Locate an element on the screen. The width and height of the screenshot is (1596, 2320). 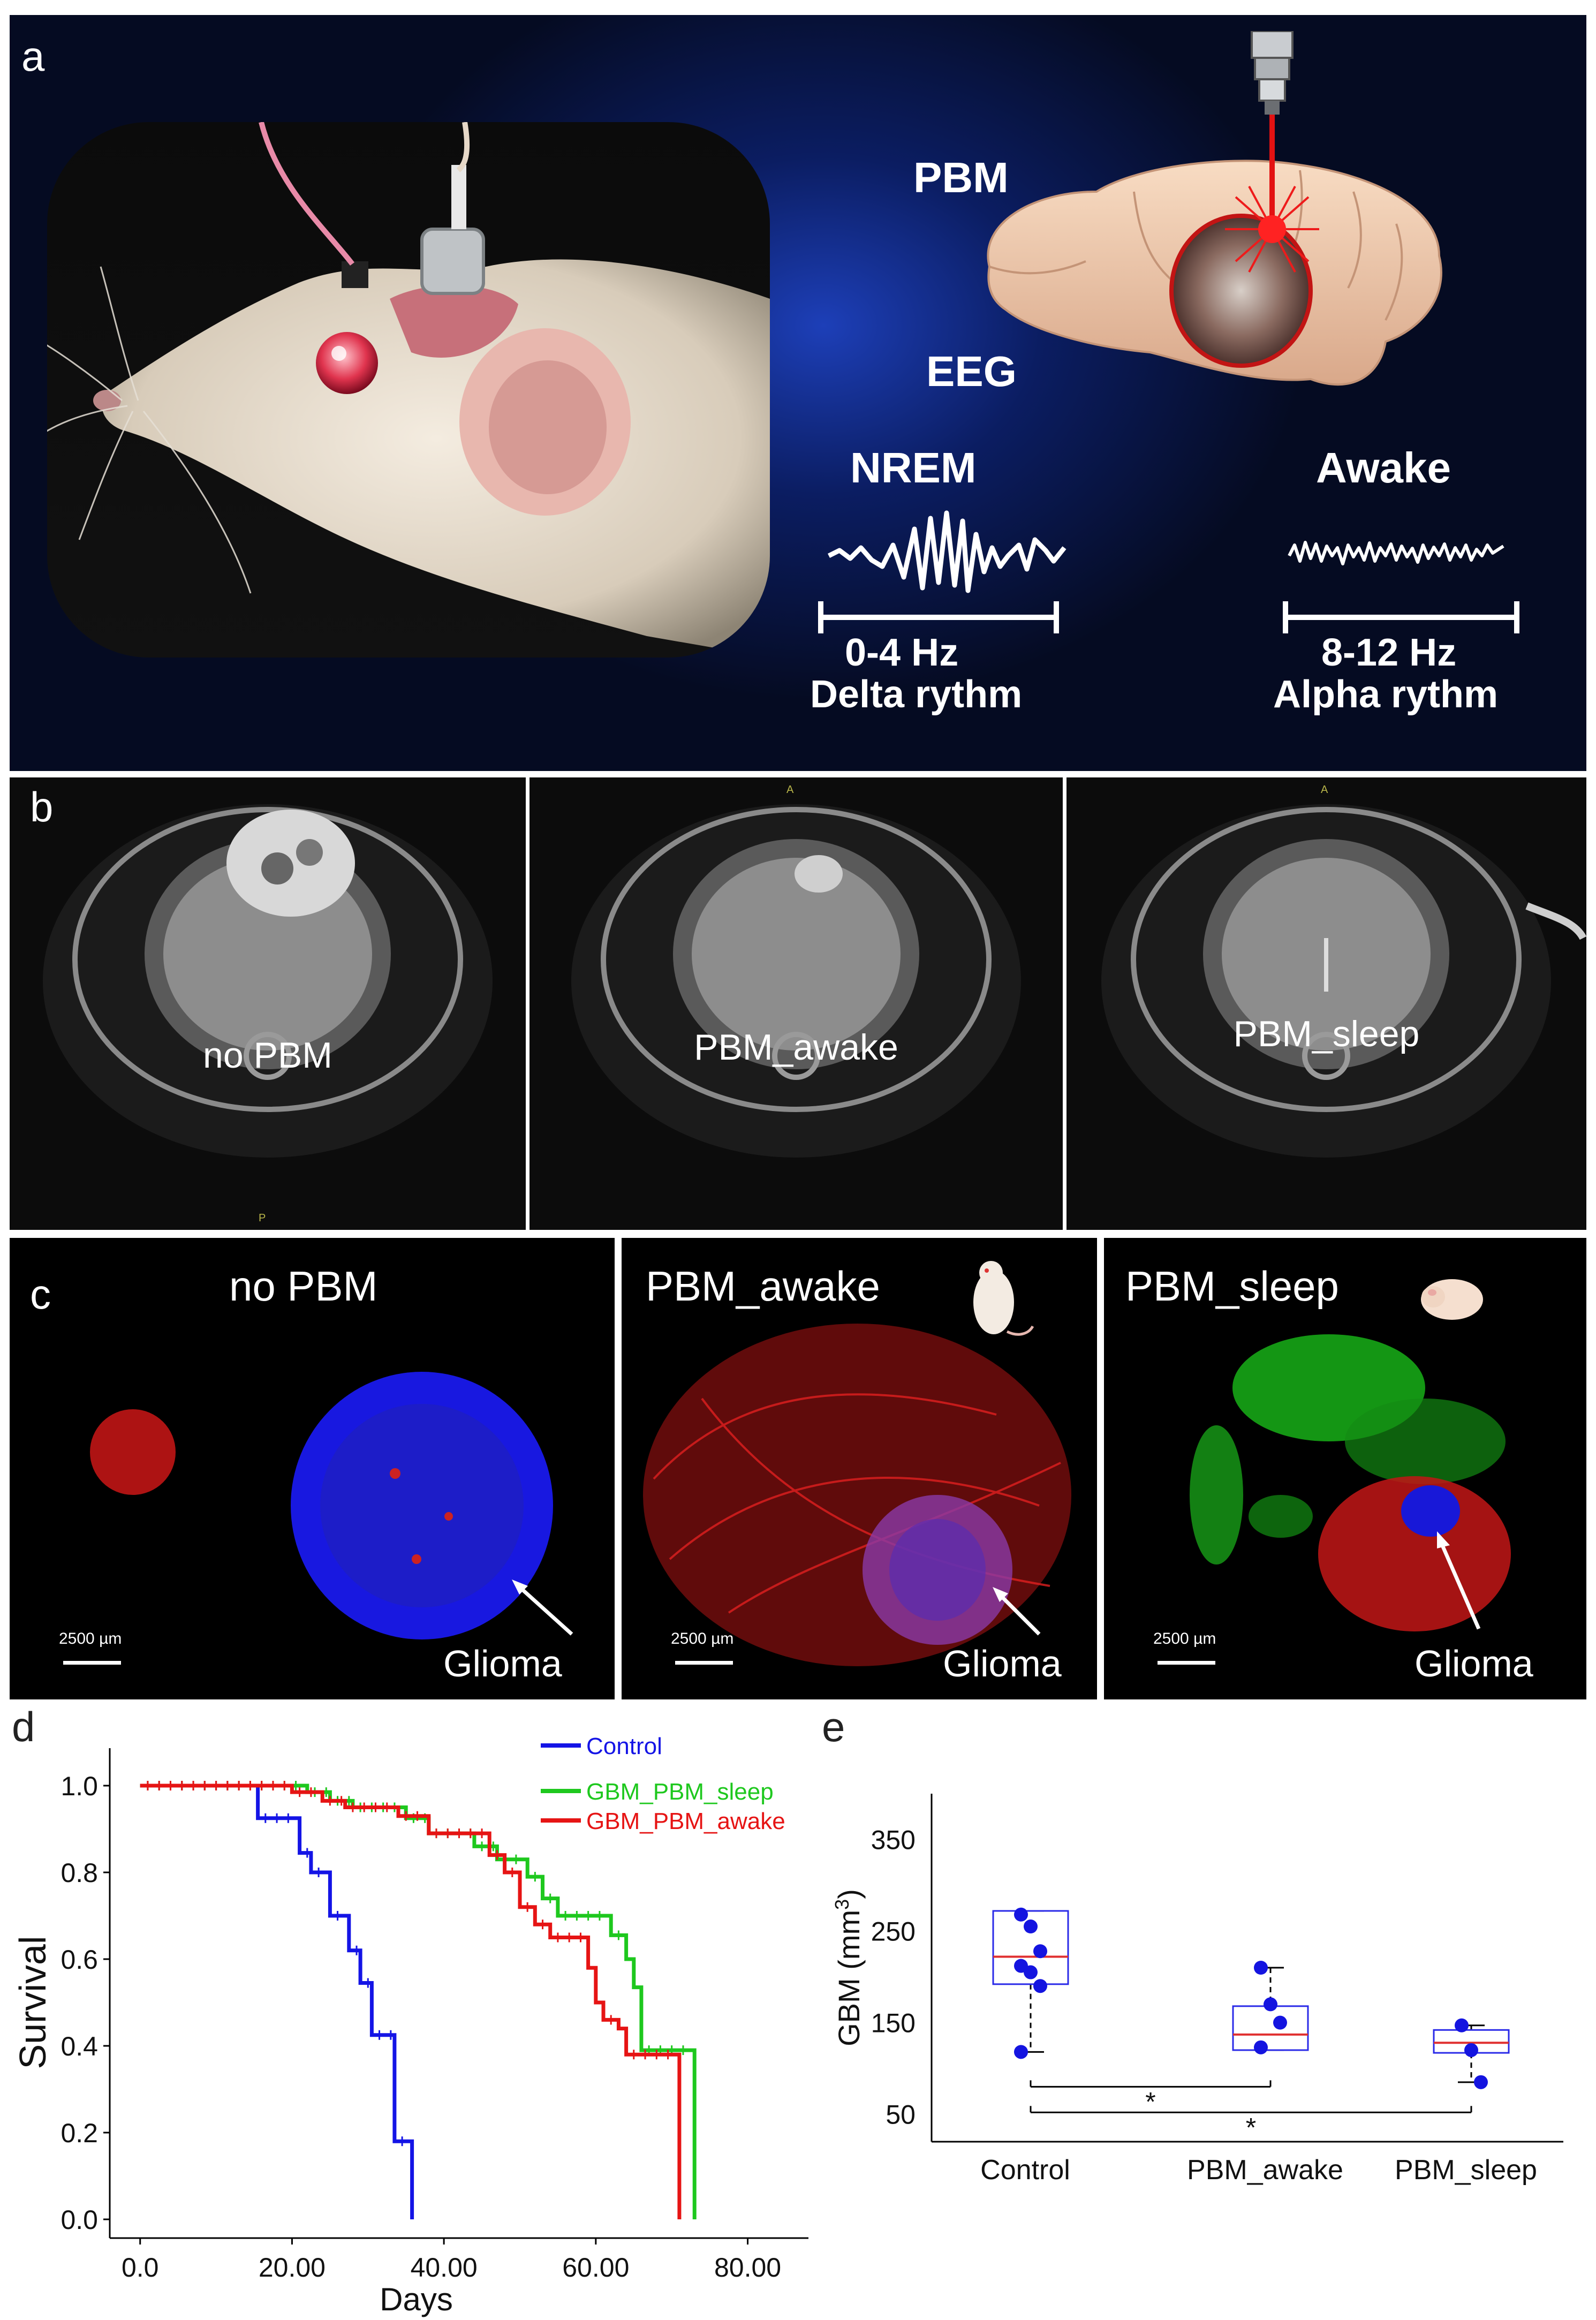
fluorescence-pbm-awake: PBM_awake 2500 µm Glioma is located at coordinates (859, 1469).